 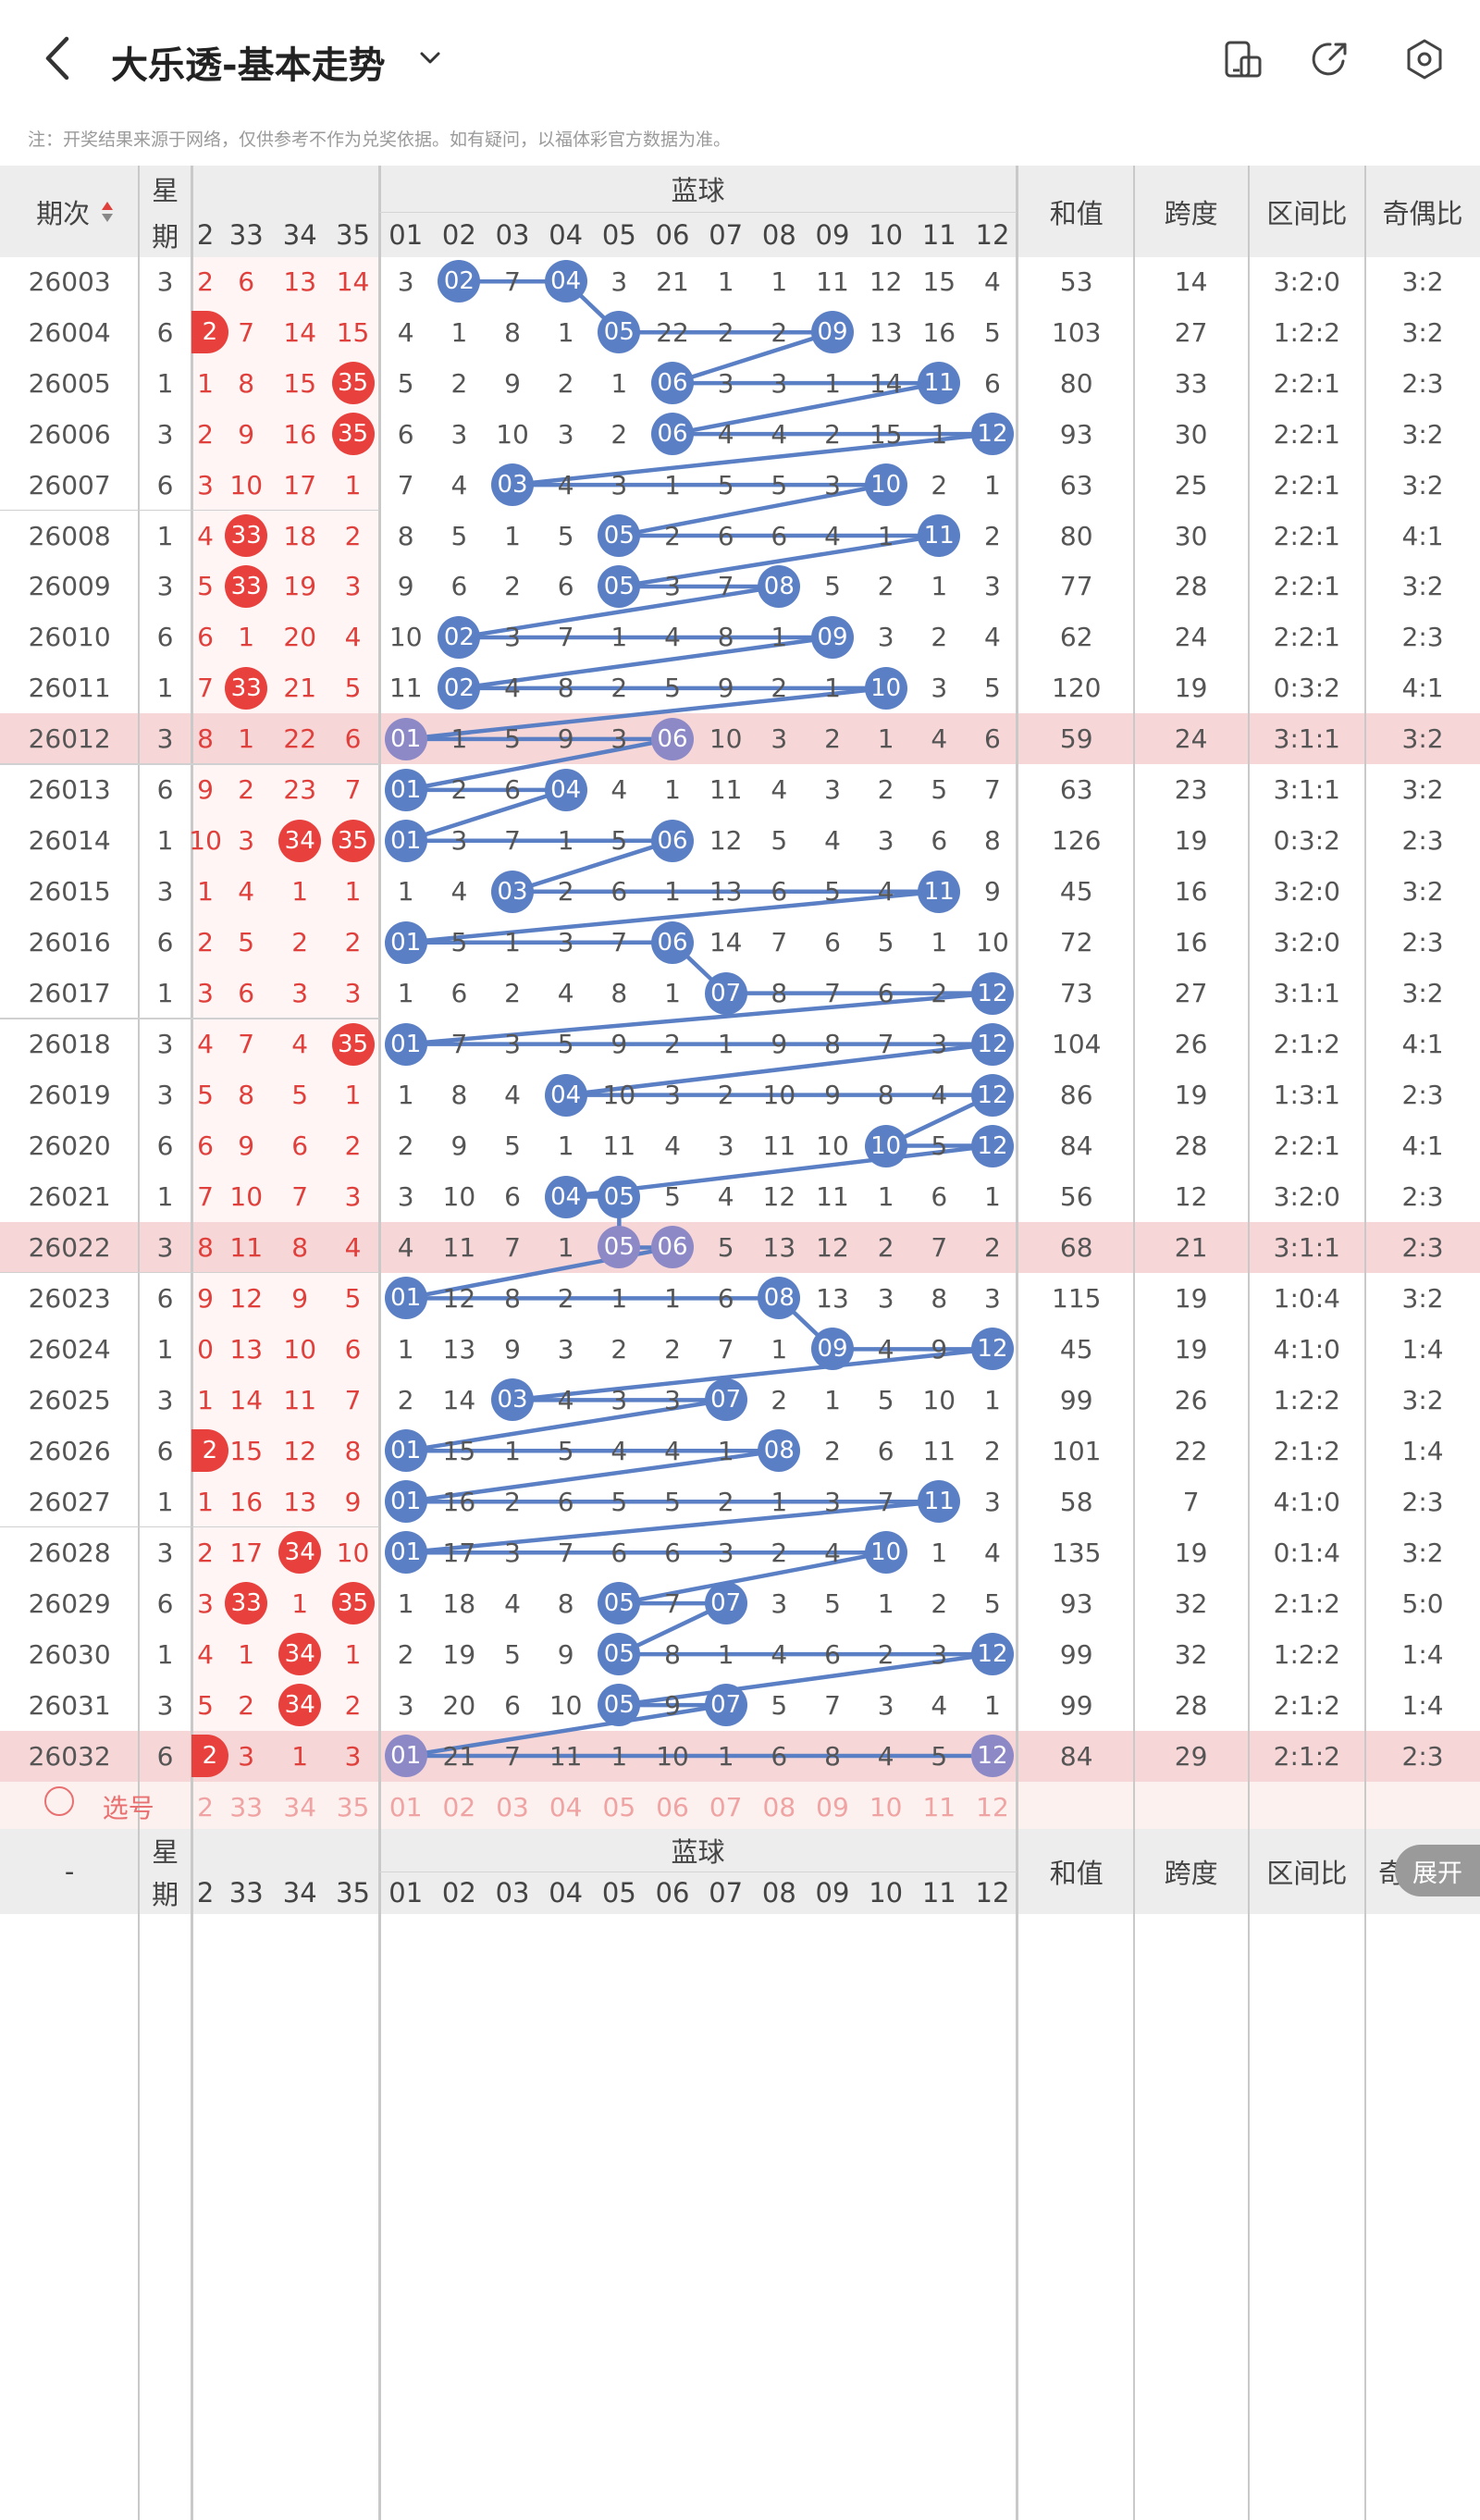 What do you see at coordinates (128, 1808) in the screenshot?
I see `select-label: 选号` at bounding box center [128, 1808].